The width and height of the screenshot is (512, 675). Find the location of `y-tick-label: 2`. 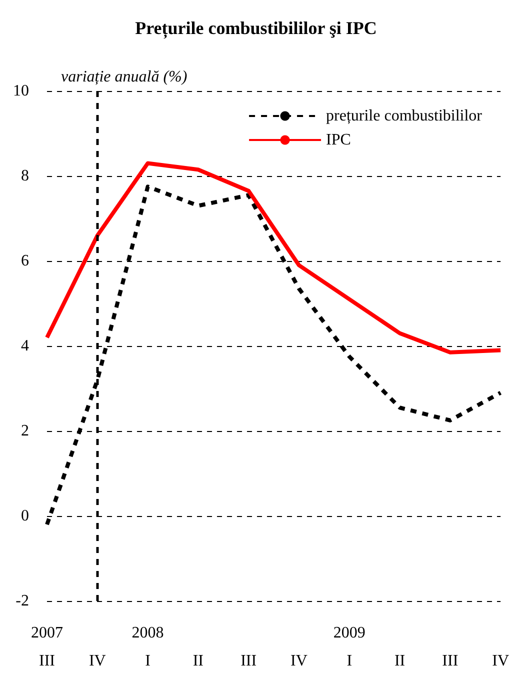

y-tick-label: 2 is located at coordinates (25, 431).